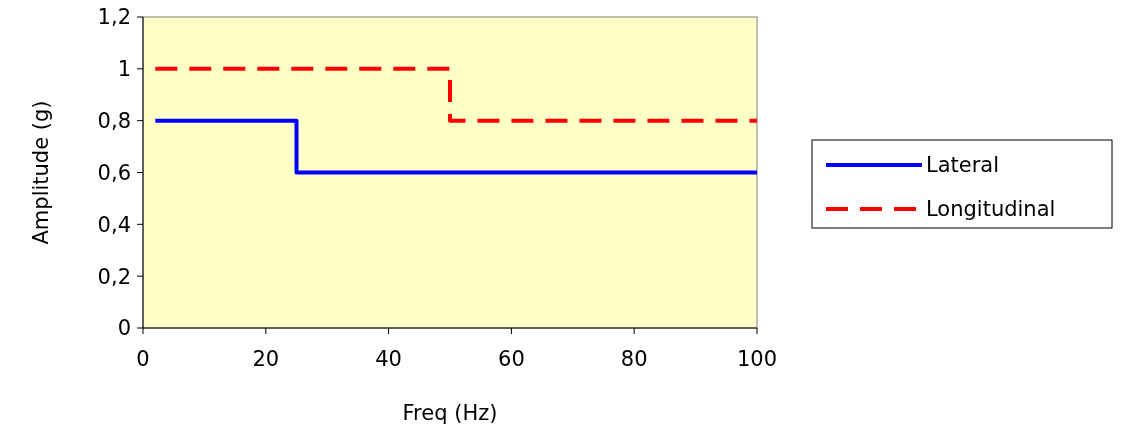 This screenshot has width=1122, height=435. What do you see at coordinates (450, 413) in the screenshot?
I see `x-axis-title: Freq (Hz)` at bounding box center [450, 413].